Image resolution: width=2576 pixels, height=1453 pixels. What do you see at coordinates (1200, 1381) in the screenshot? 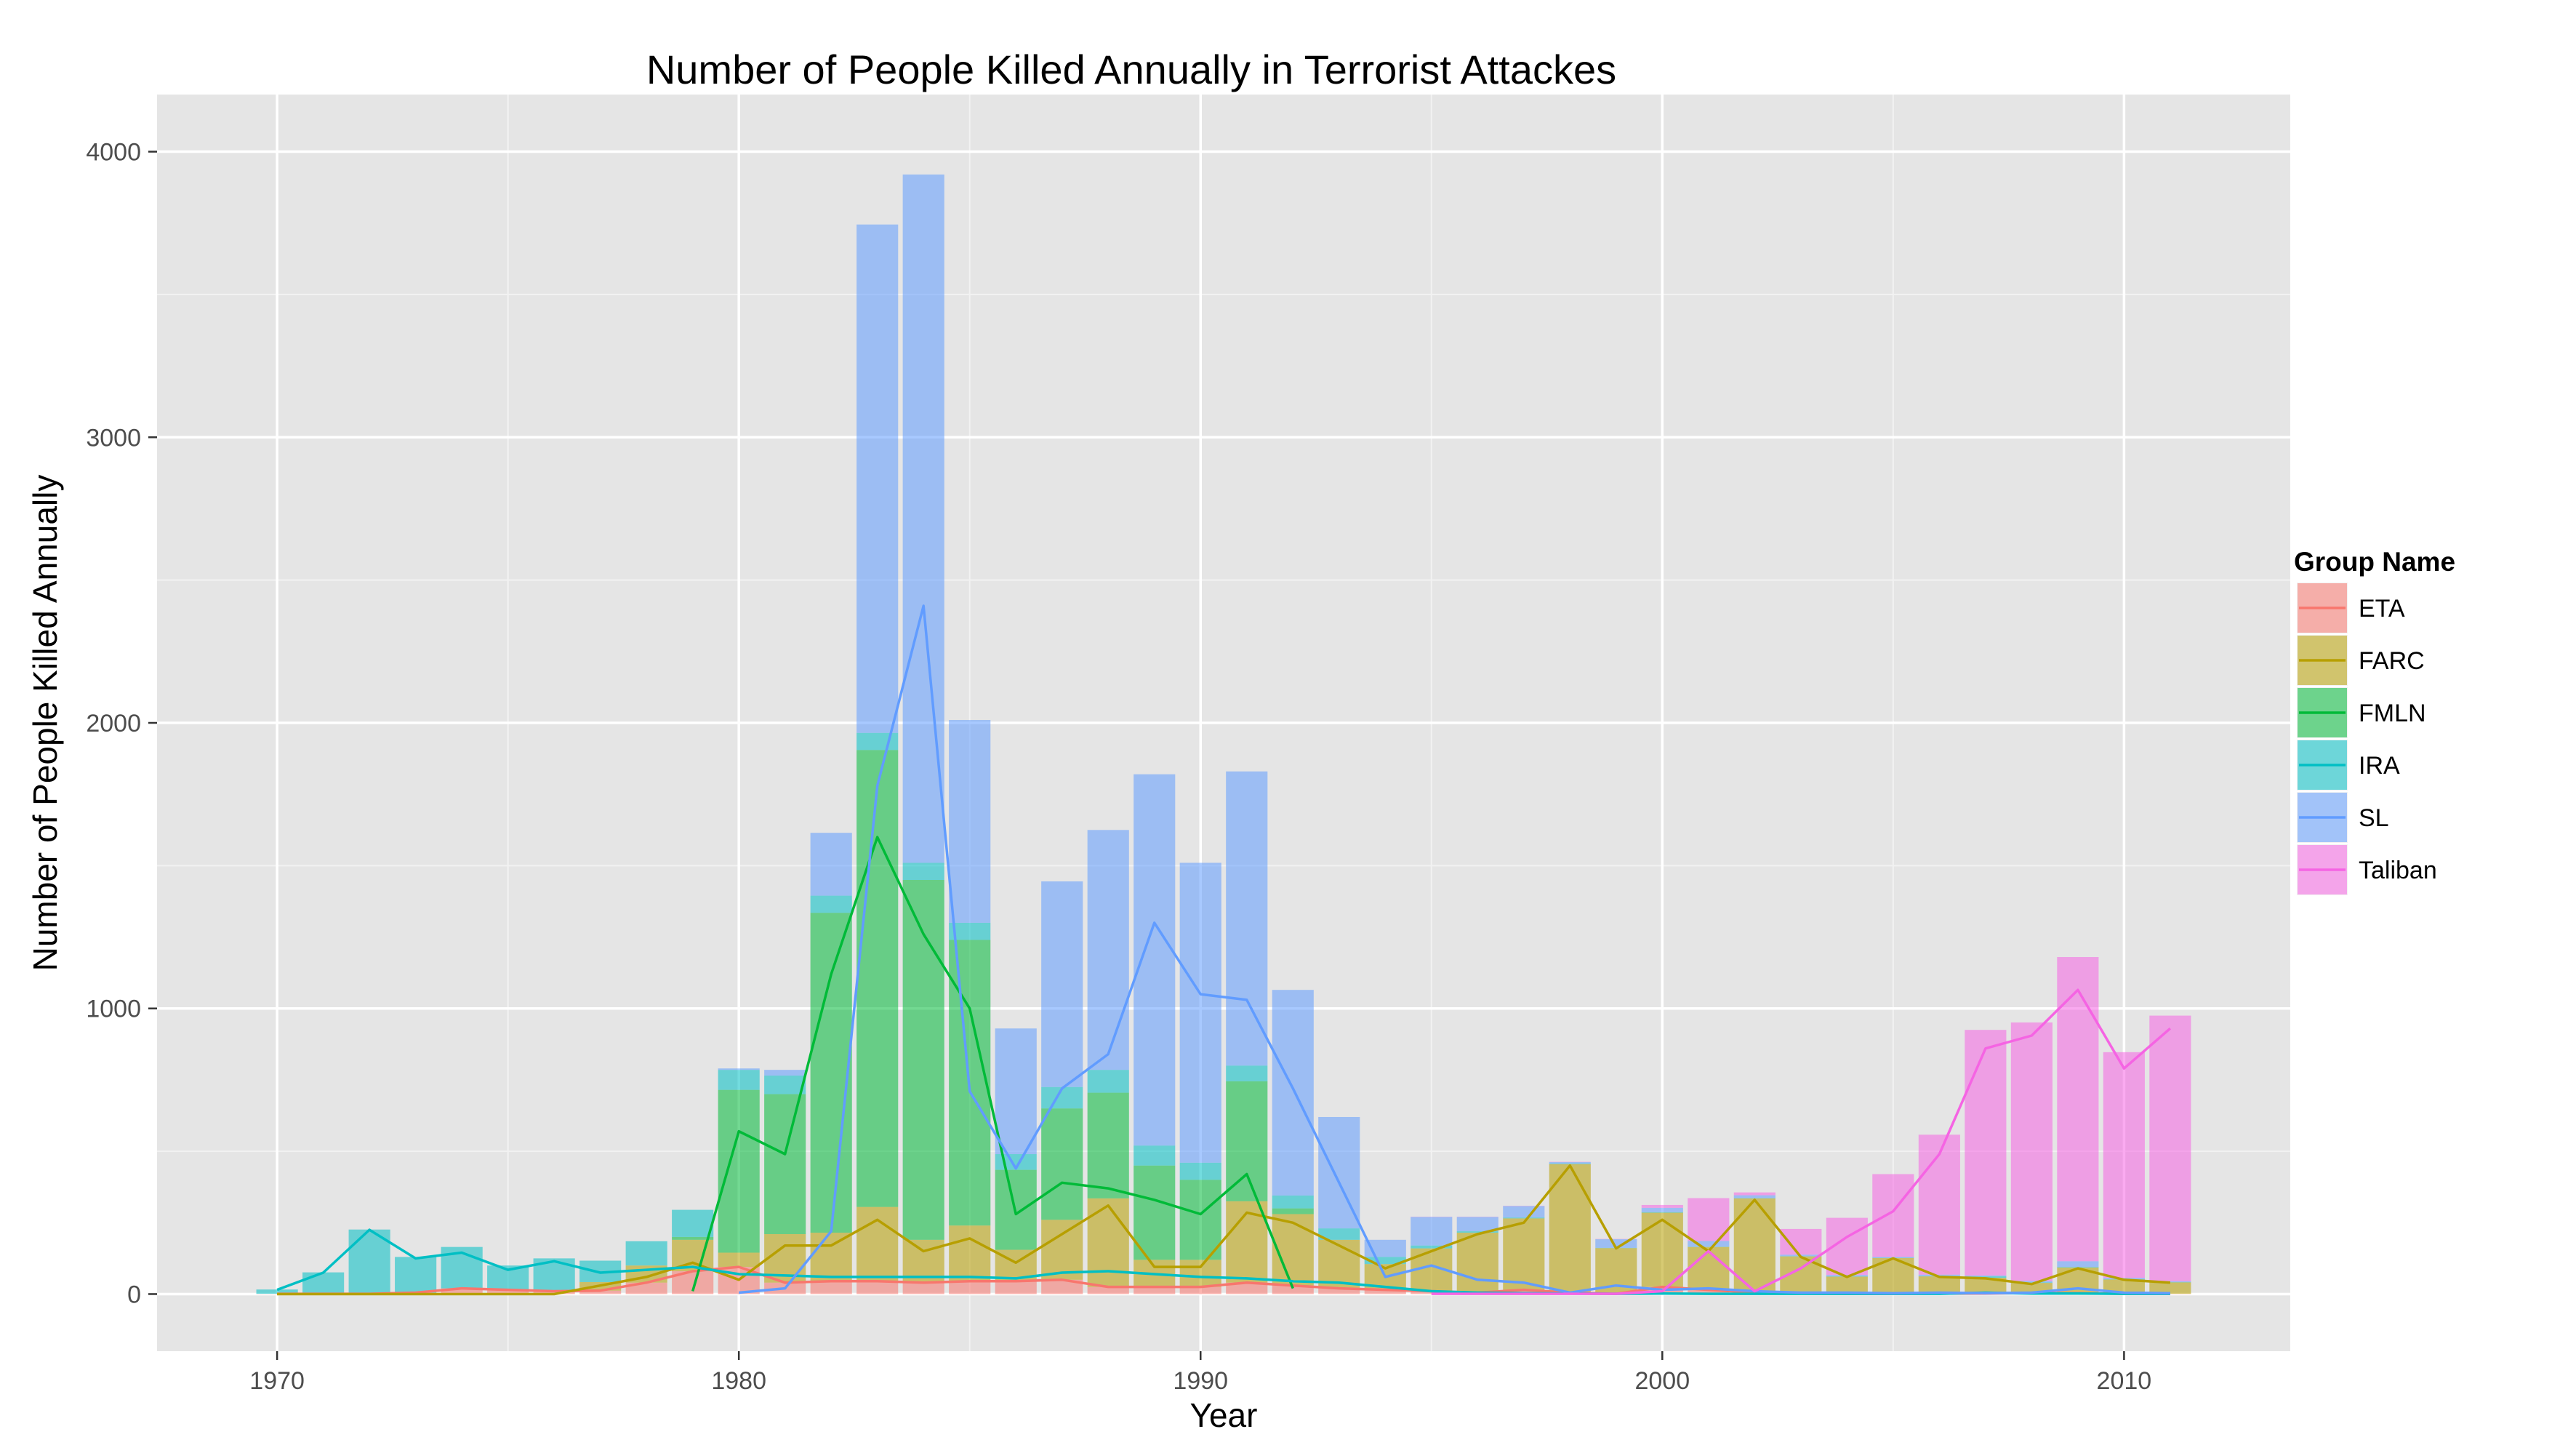
I see `x-tick-label: 1990` at bounding box center [1200, 1381].